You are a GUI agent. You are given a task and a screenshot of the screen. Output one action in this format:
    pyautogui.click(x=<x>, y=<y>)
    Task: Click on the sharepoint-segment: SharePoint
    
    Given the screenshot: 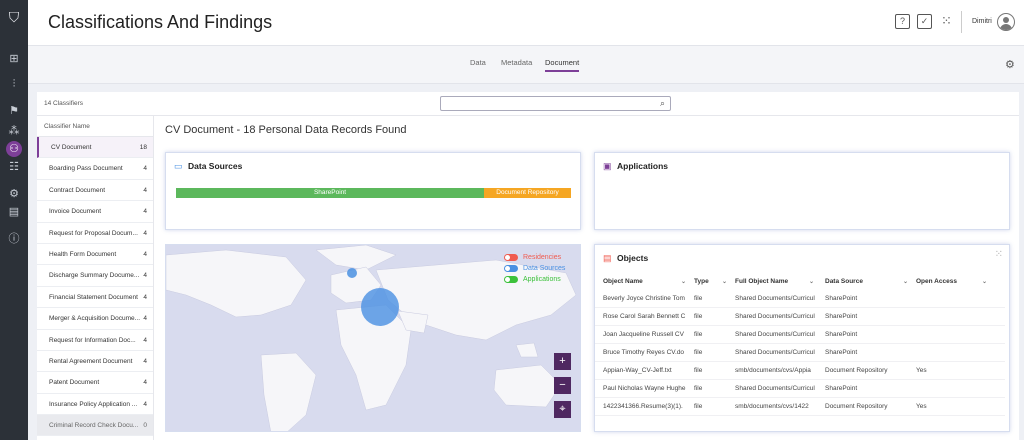 What is the action you would take?
    pyautogui.click(x=330, y=193)
    